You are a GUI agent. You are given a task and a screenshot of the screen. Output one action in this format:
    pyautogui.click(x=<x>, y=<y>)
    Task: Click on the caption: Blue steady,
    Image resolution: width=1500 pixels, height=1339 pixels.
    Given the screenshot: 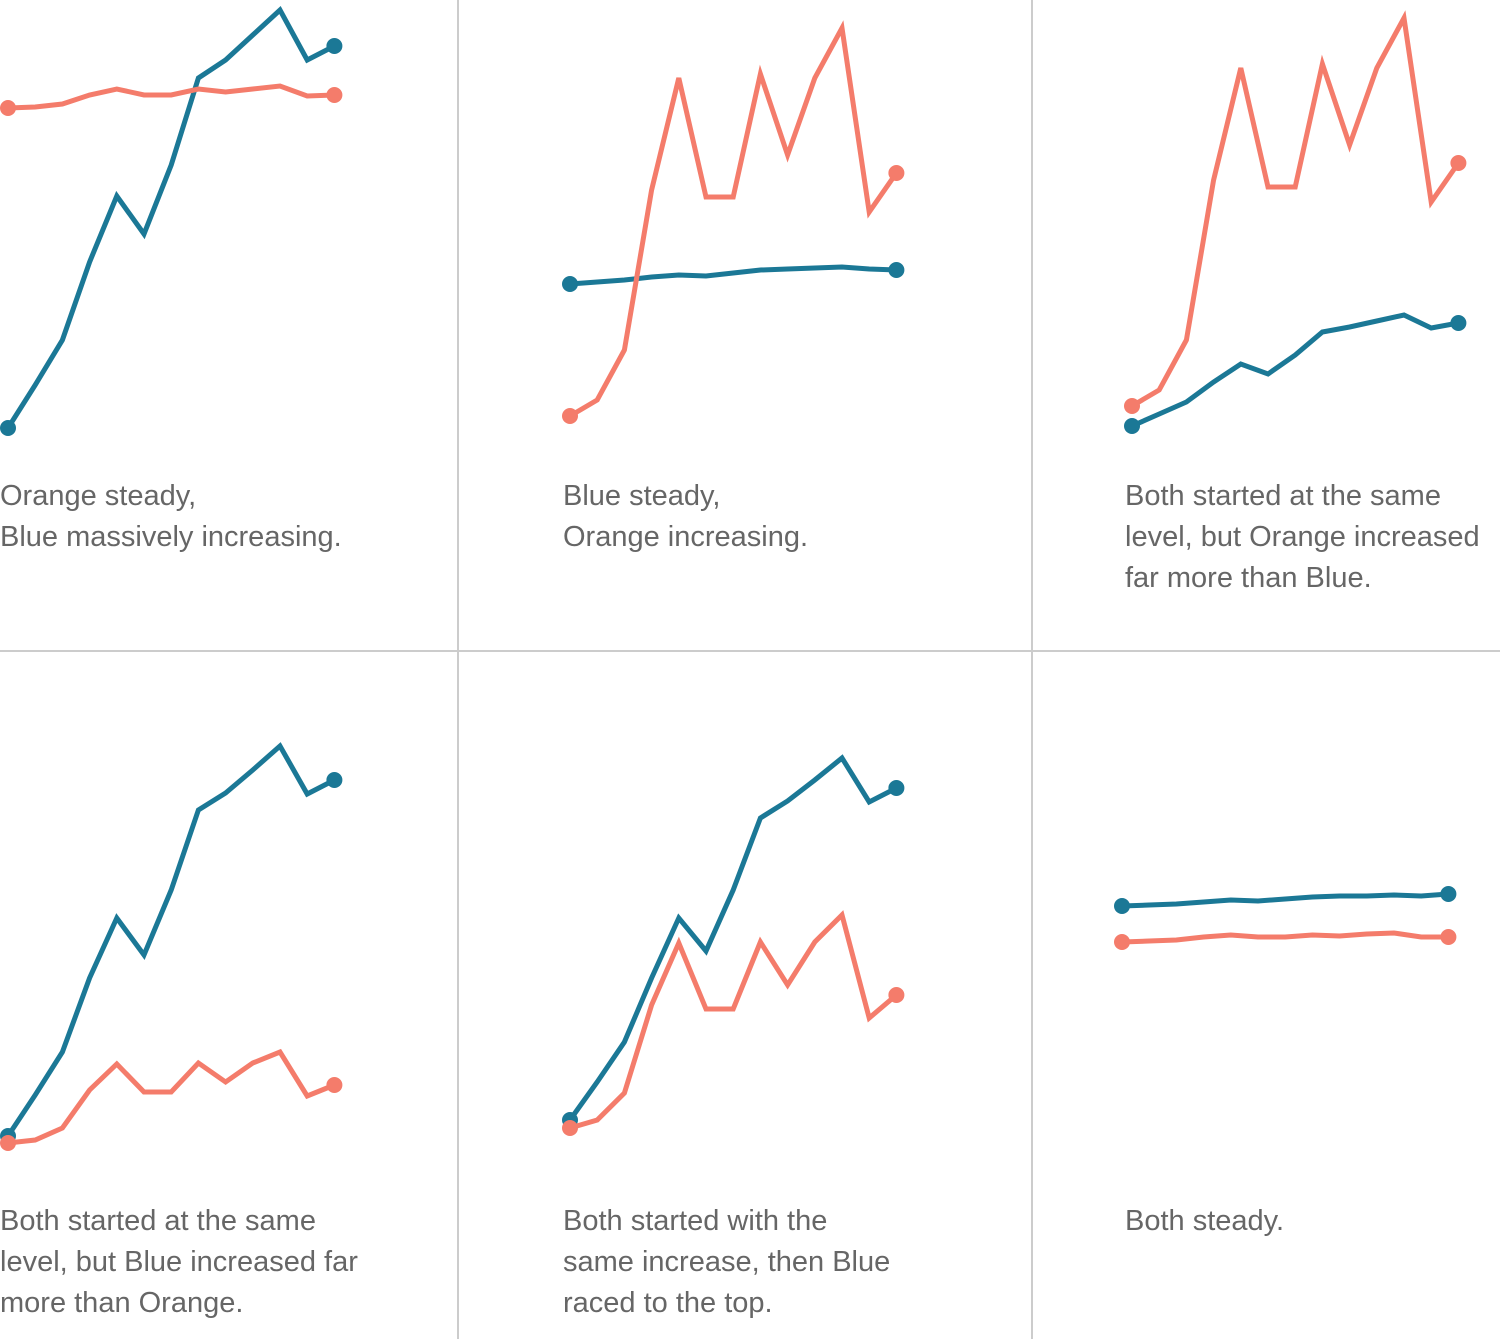 What is the action you would take?
    pyautogui.click(x=641, y=496)
    